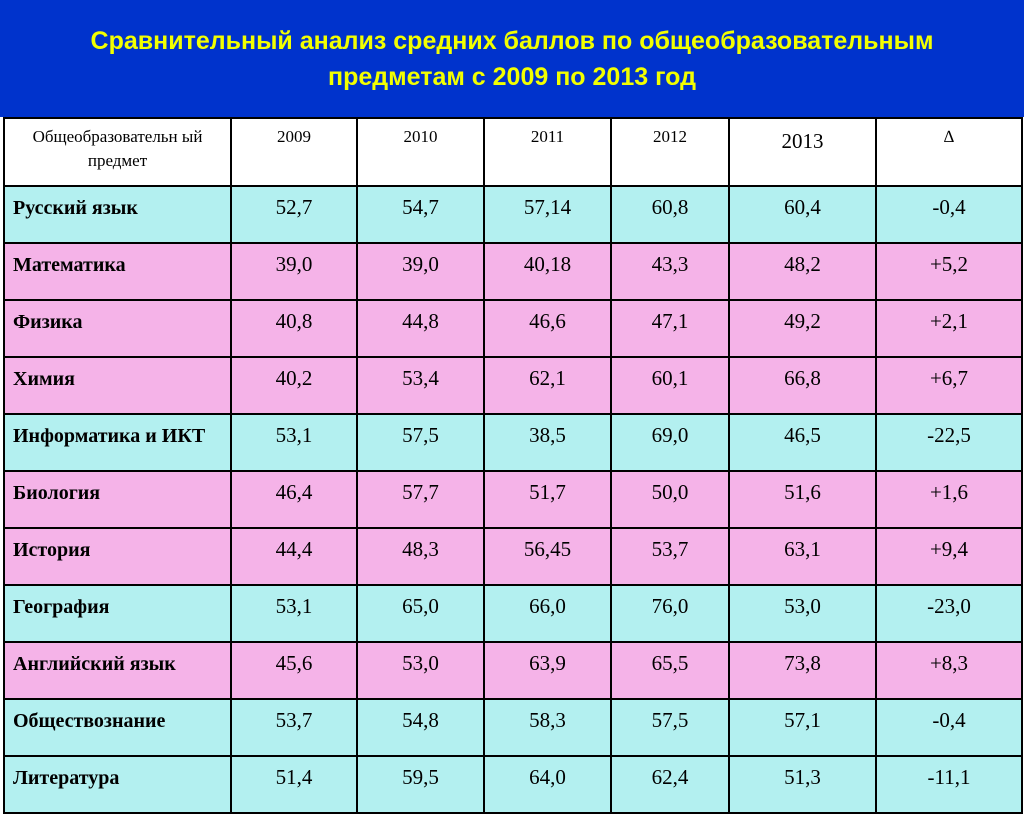  Describe the element at coordinates (802, 442) in the screenshot. I see `score-cell: 46,5` at that location.